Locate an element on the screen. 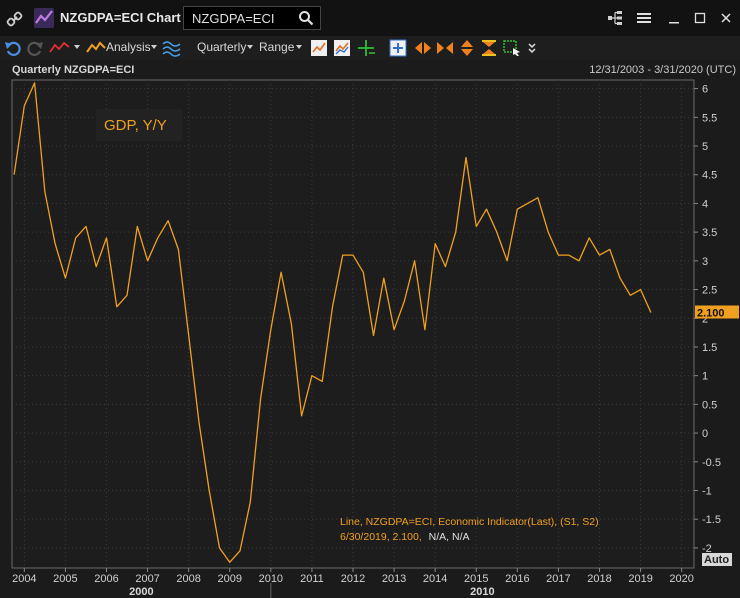 This screenshot has height=598, width=740. y-tick-label: 4.5 is located at coordinates (709, 176).